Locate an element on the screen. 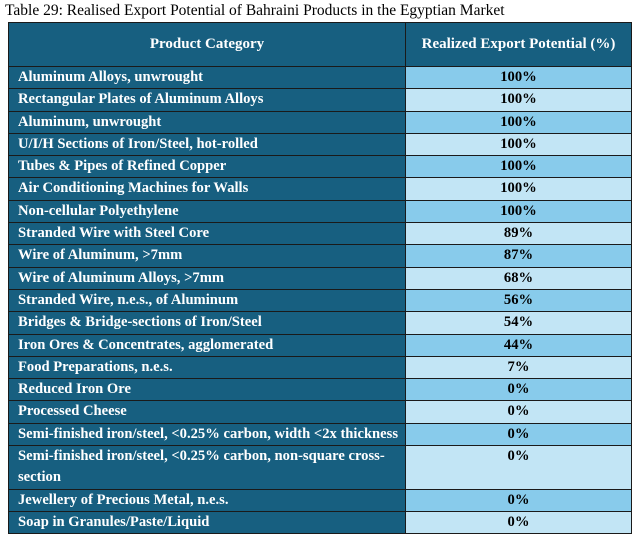 The width and height of the screenshot is (636, 546). table-row: Stranded Wire, n.e.s., of Aluminum 56% is located at coordinates (320, 300).